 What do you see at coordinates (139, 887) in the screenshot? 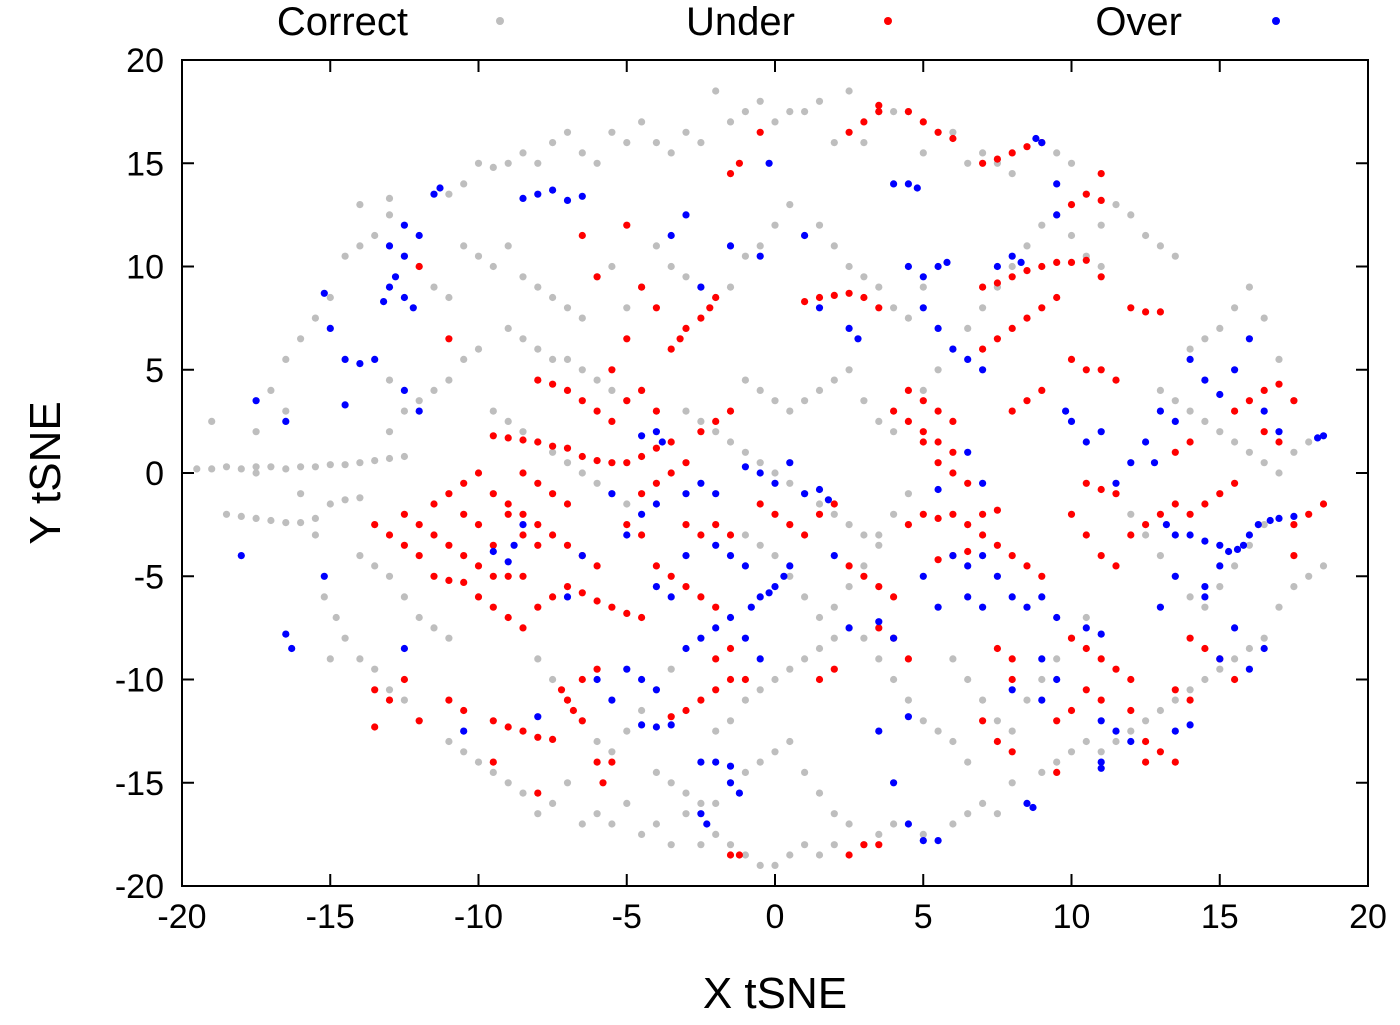
I see `y-tick-label: -20` at bounding box center [139, 887].